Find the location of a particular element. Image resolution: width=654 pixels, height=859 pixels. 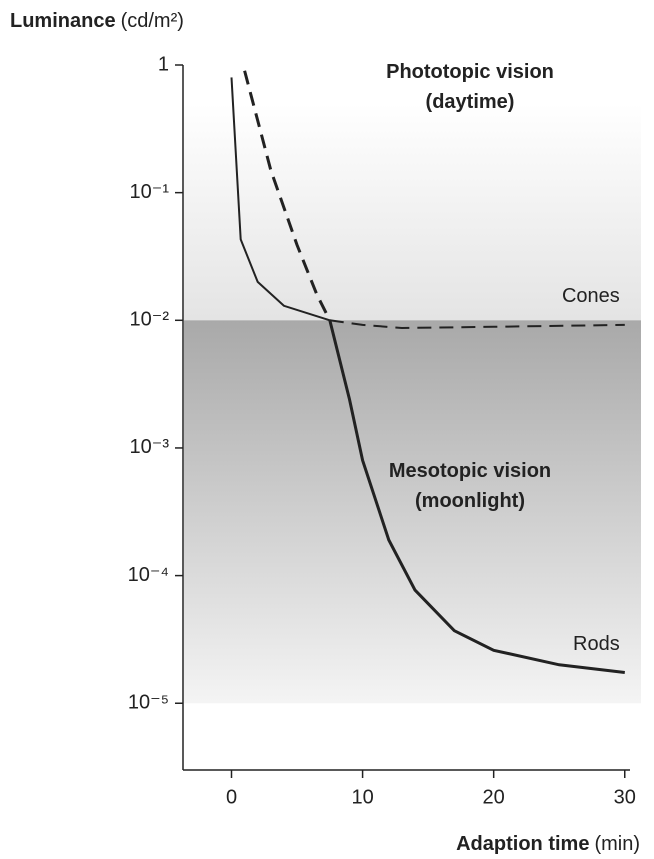

y-tick-label: 10⁻² is located at coordinates (150, 320).